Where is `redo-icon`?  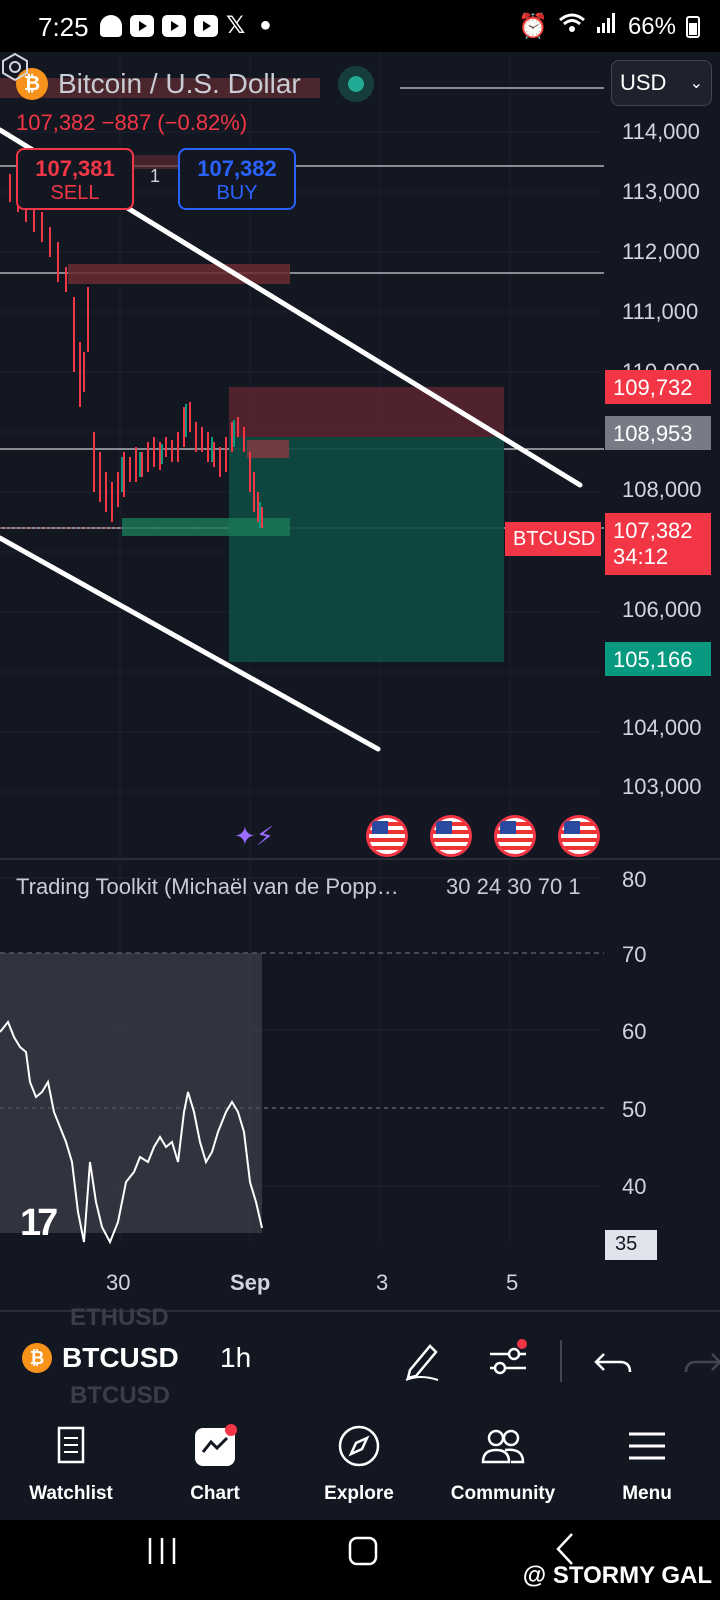
redo-icon is located at coordinates (700, 1360).